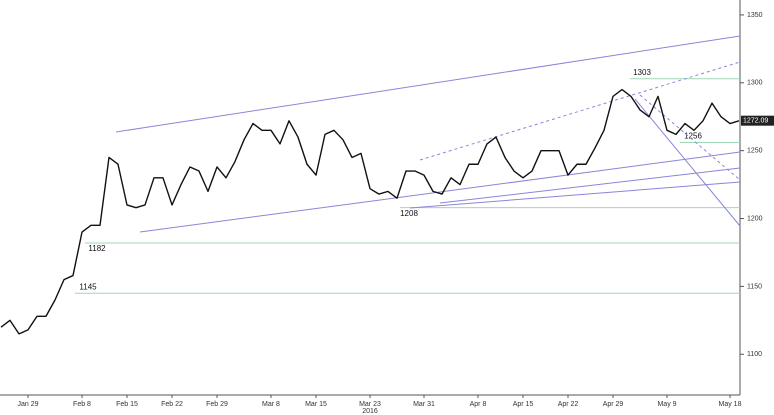  What do you see at coordinates (88, 286) in the screenshot?
I see `level-label: 1145` at bounding box center [88, 286].